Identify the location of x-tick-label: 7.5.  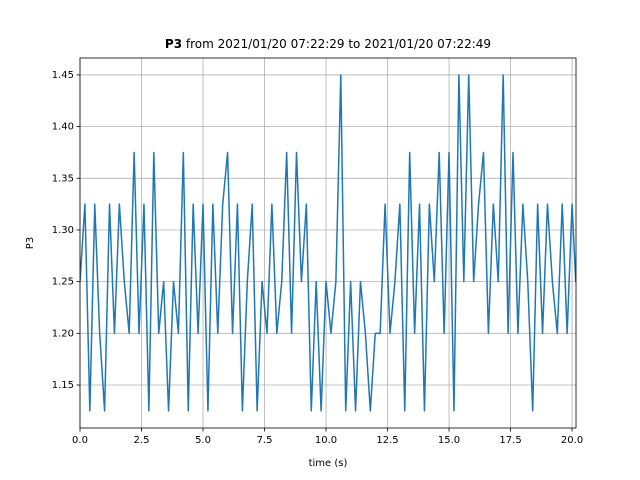
(265, 440).